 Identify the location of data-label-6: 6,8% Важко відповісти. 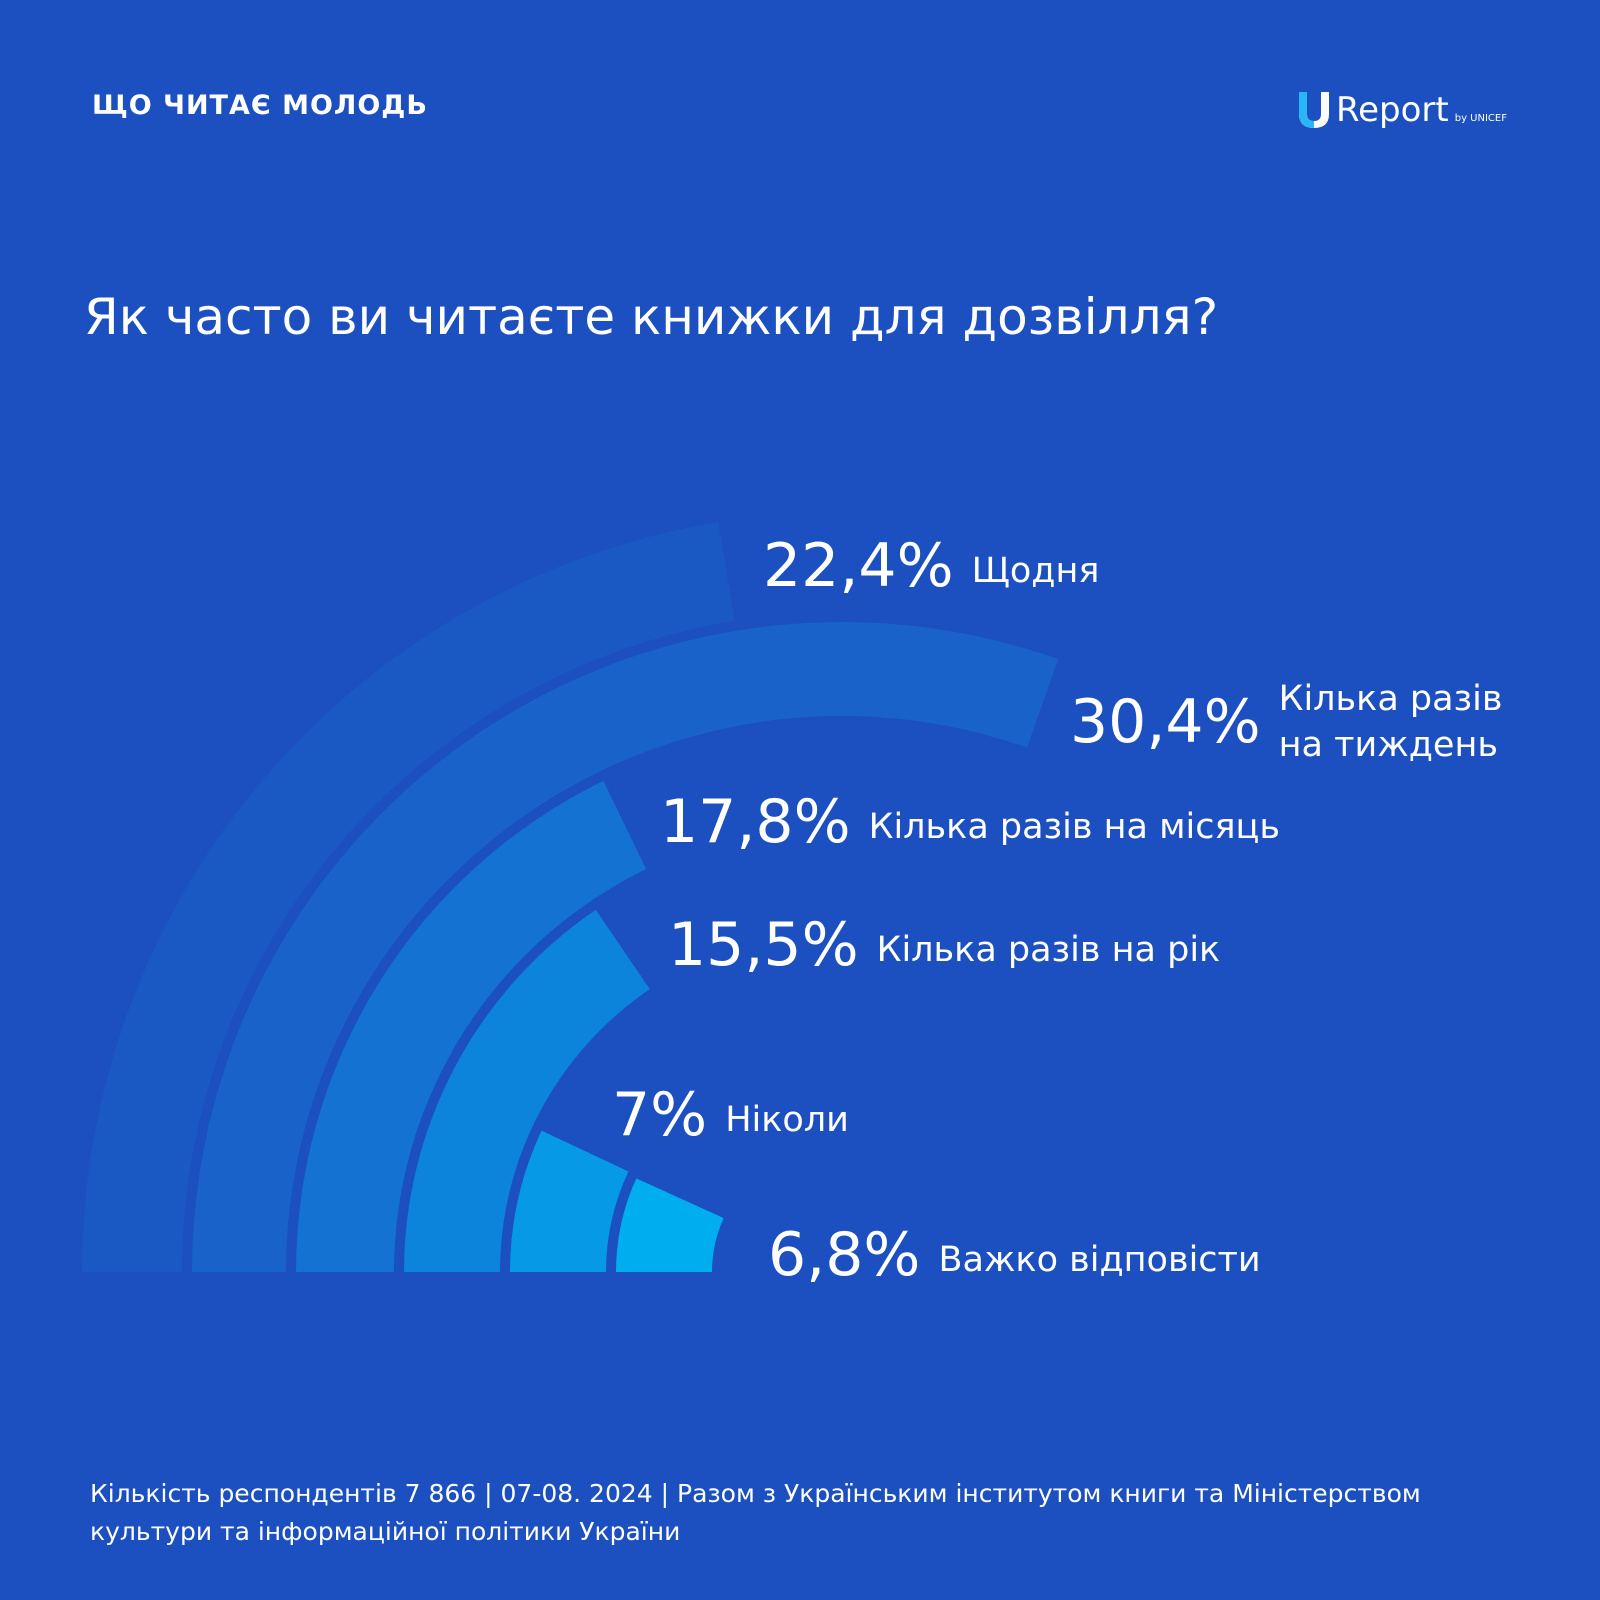
(1014, 1255).